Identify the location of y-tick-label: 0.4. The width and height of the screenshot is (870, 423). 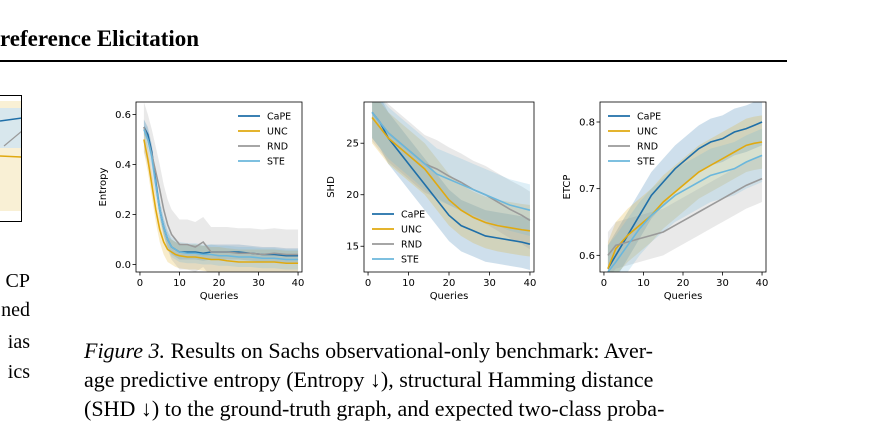
(123, 165).